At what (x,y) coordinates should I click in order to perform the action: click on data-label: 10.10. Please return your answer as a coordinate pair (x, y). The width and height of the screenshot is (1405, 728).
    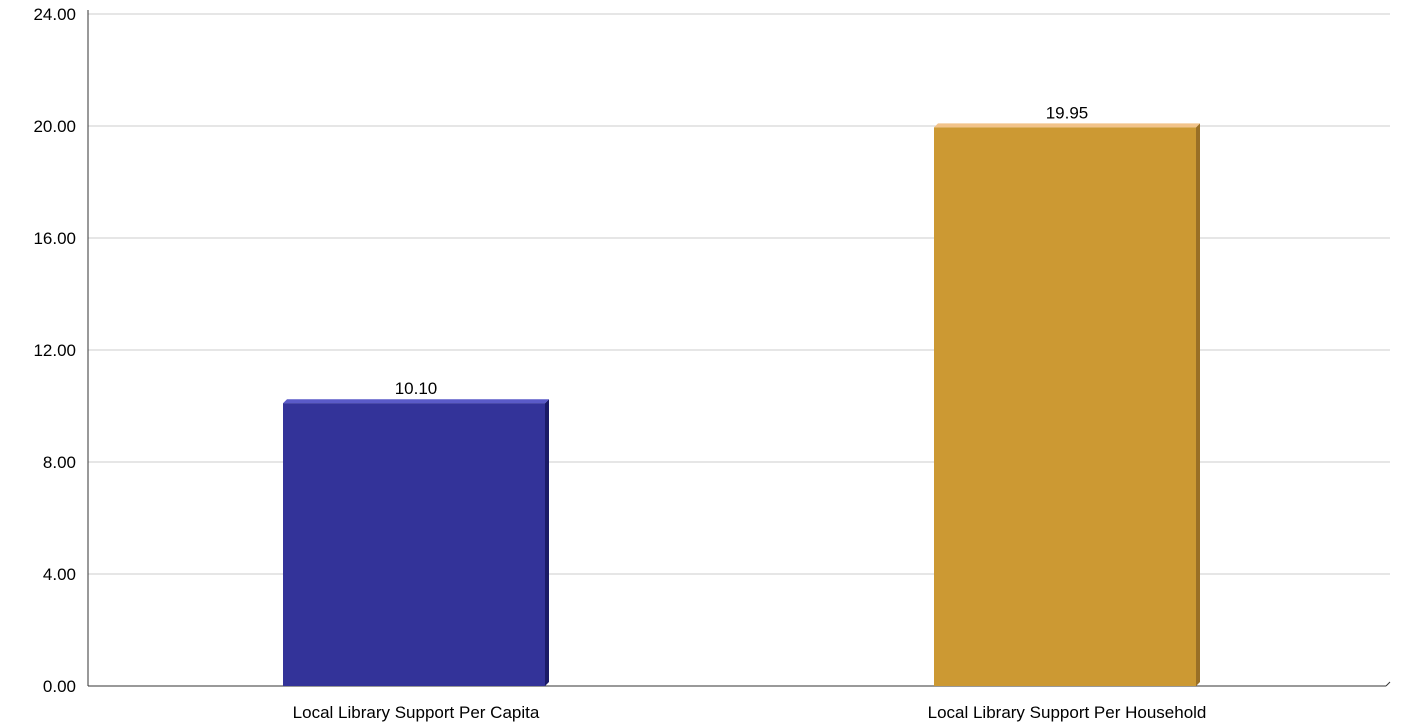
    Looking at the image, I should click on (416, 388).